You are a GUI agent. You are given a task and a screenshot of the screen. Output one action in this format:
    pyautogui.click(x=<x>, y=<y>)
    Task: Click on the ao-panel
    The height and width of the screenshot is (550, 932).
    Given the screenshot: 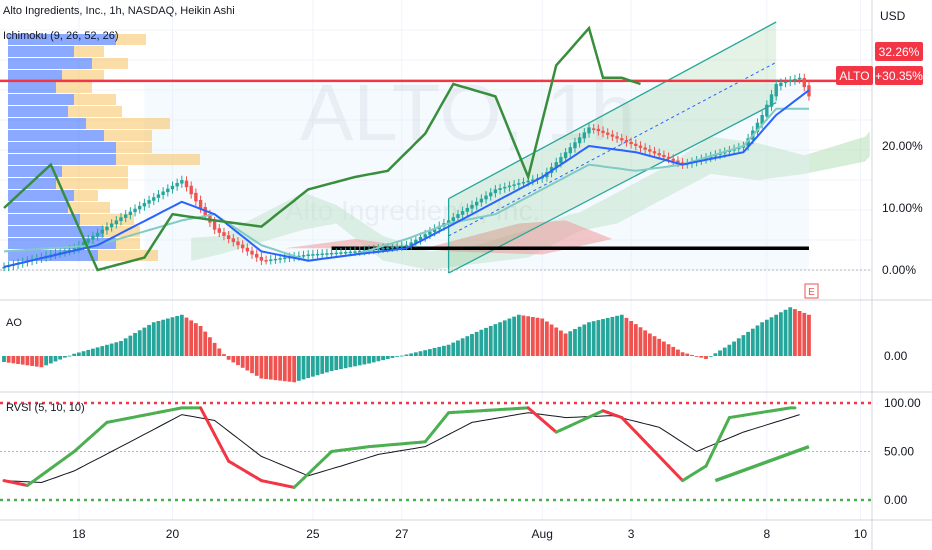 What is the action you would take?
    pyautogui.click(x=406, y=345)
    